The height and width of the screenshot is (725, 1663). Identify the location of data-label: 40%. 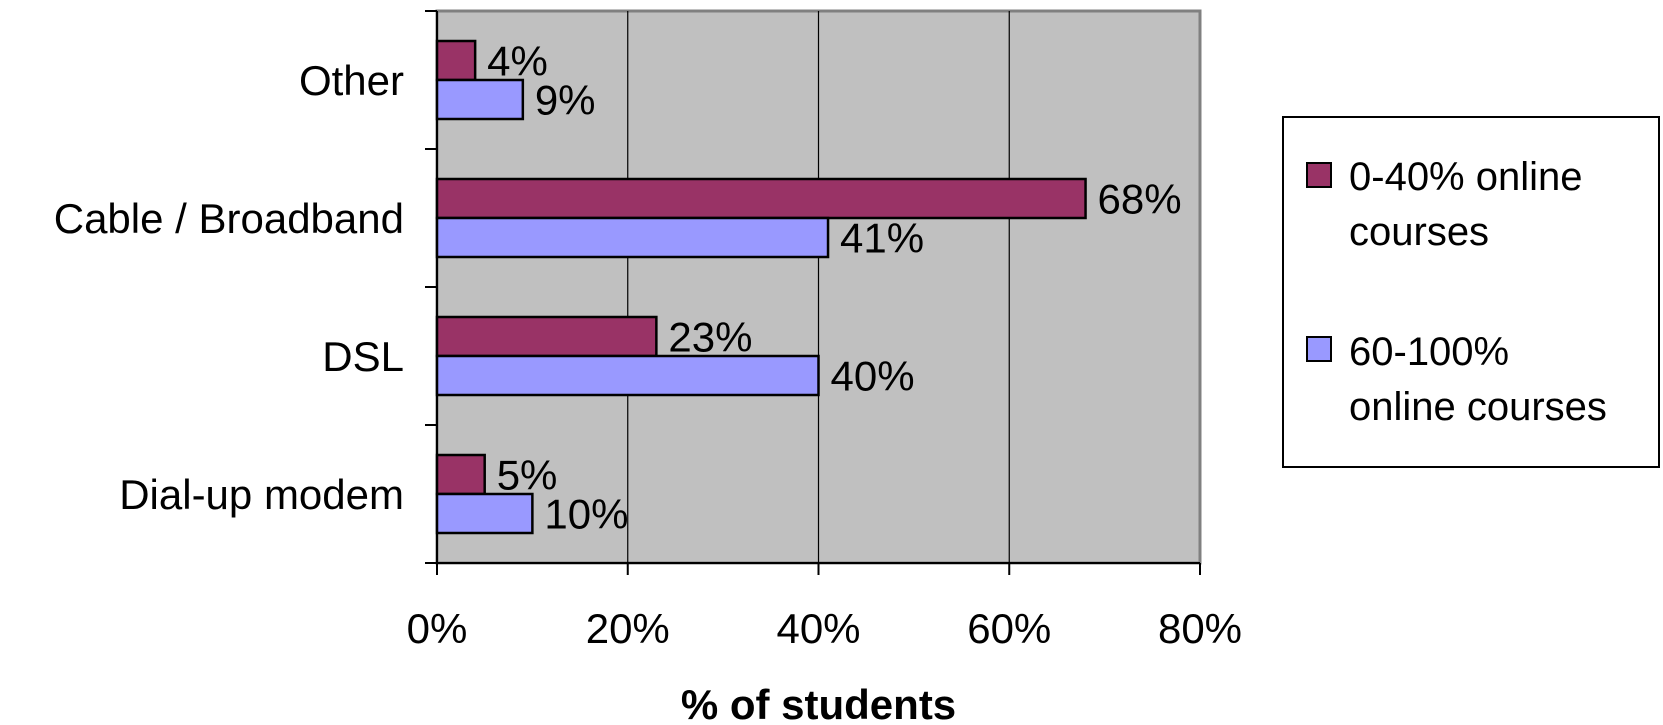
(873, 376).